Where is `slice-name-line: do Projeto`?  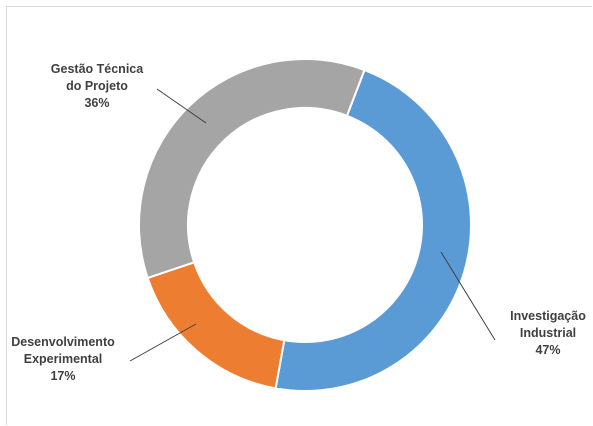
slice-name-line: do Projeto is located at coordinates (97, 86).